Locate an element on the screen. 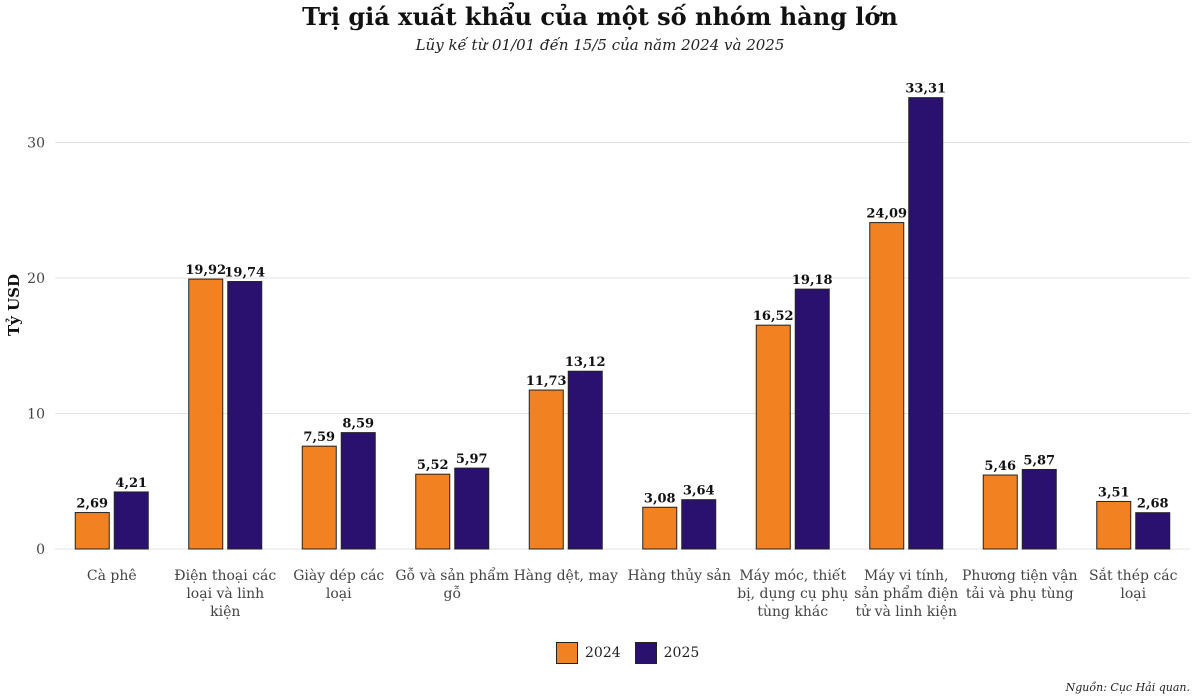 The height and width of the screenshot is (700, 1200). x-category-label: Hàng dệt, may is located at coordinates (566, 575).